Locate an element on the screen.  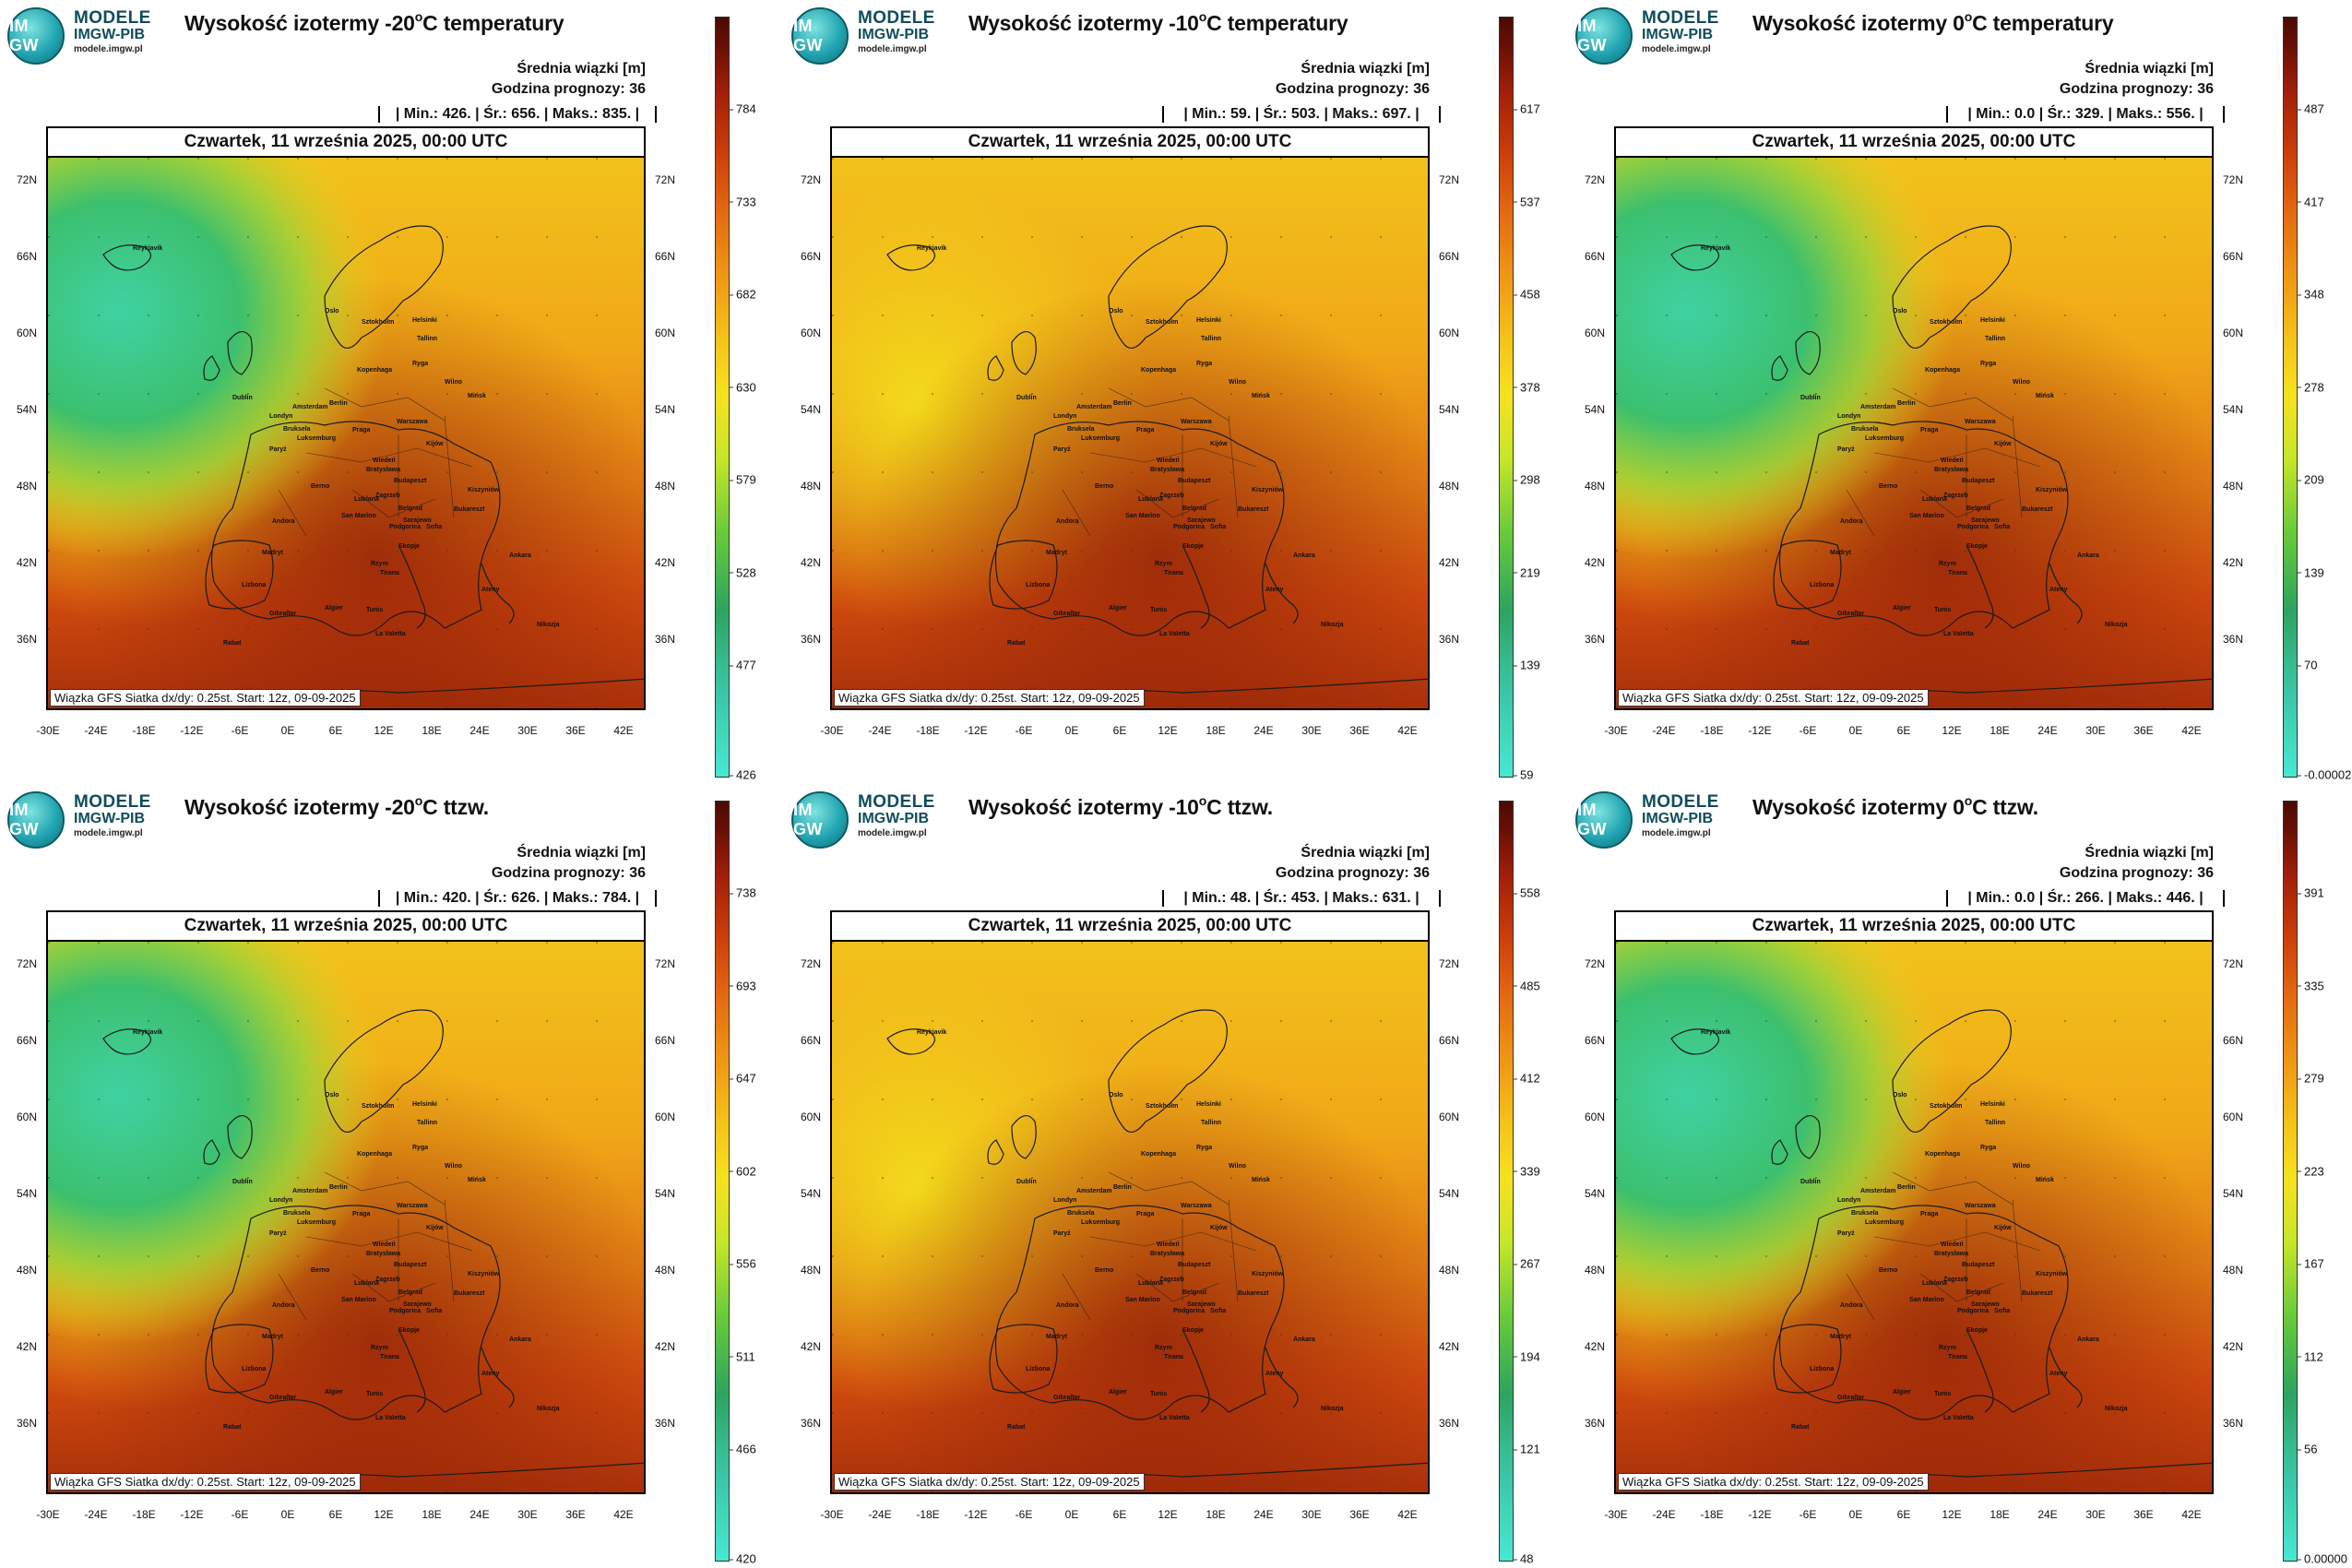
imgw-logo-icon: IM GW is located at coordinates (36, 820).